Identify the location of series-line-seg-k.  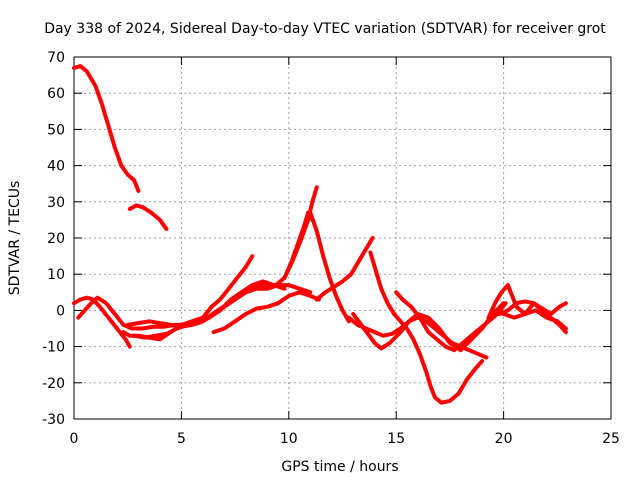
(529, 319).